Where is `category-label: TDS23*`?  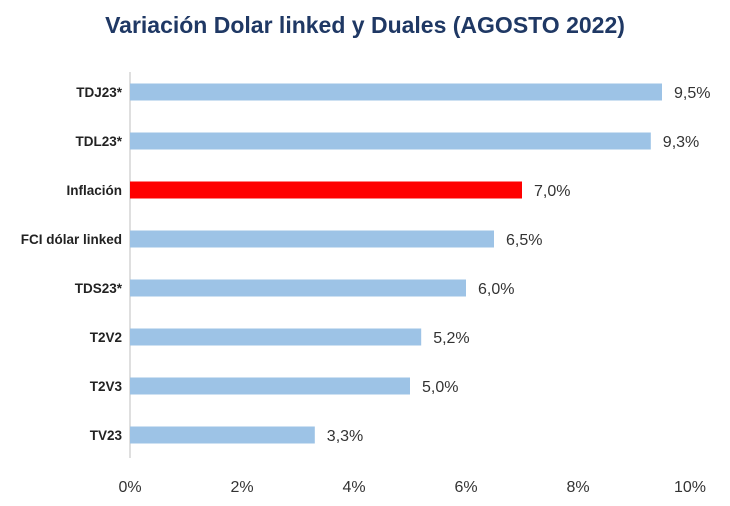
category-label: TDS23* is located at coordinates (99, 288).